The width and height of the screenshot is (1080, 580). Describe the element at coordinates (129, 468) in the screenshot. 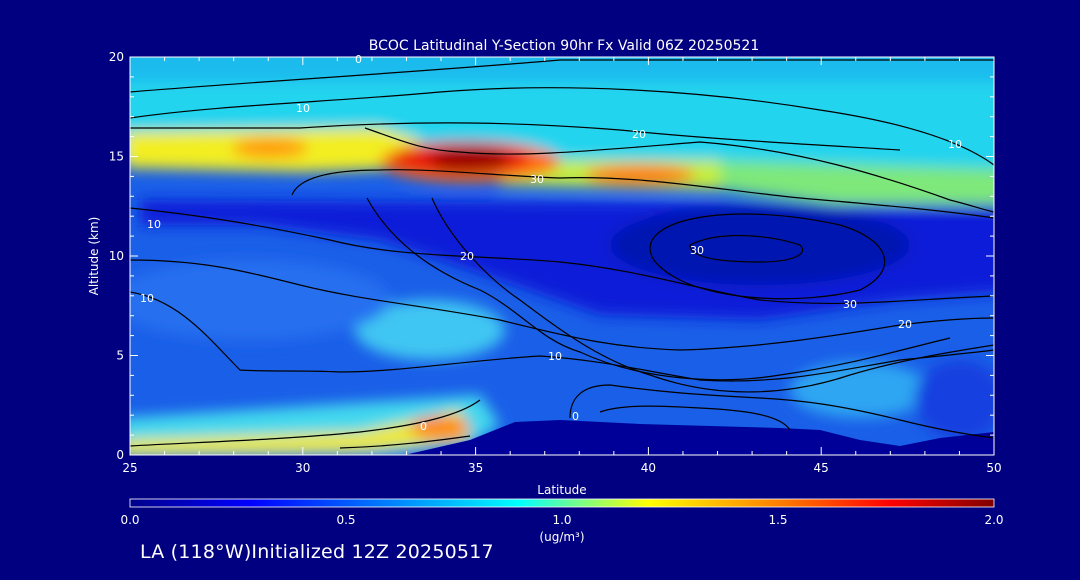

I see `x-tick-label: 25` at that location.